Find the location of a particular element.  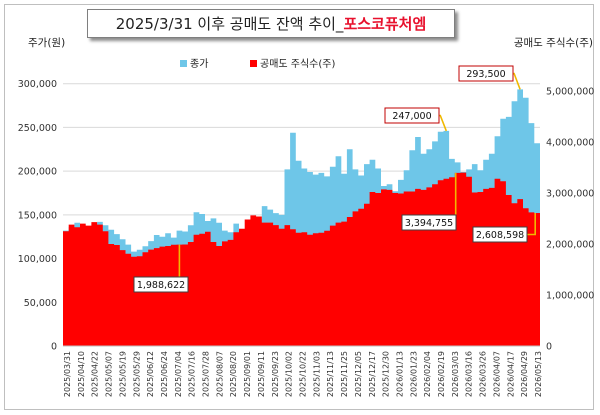

y-left-axis-title: 주가(원) is located at coordinates (46, 43).